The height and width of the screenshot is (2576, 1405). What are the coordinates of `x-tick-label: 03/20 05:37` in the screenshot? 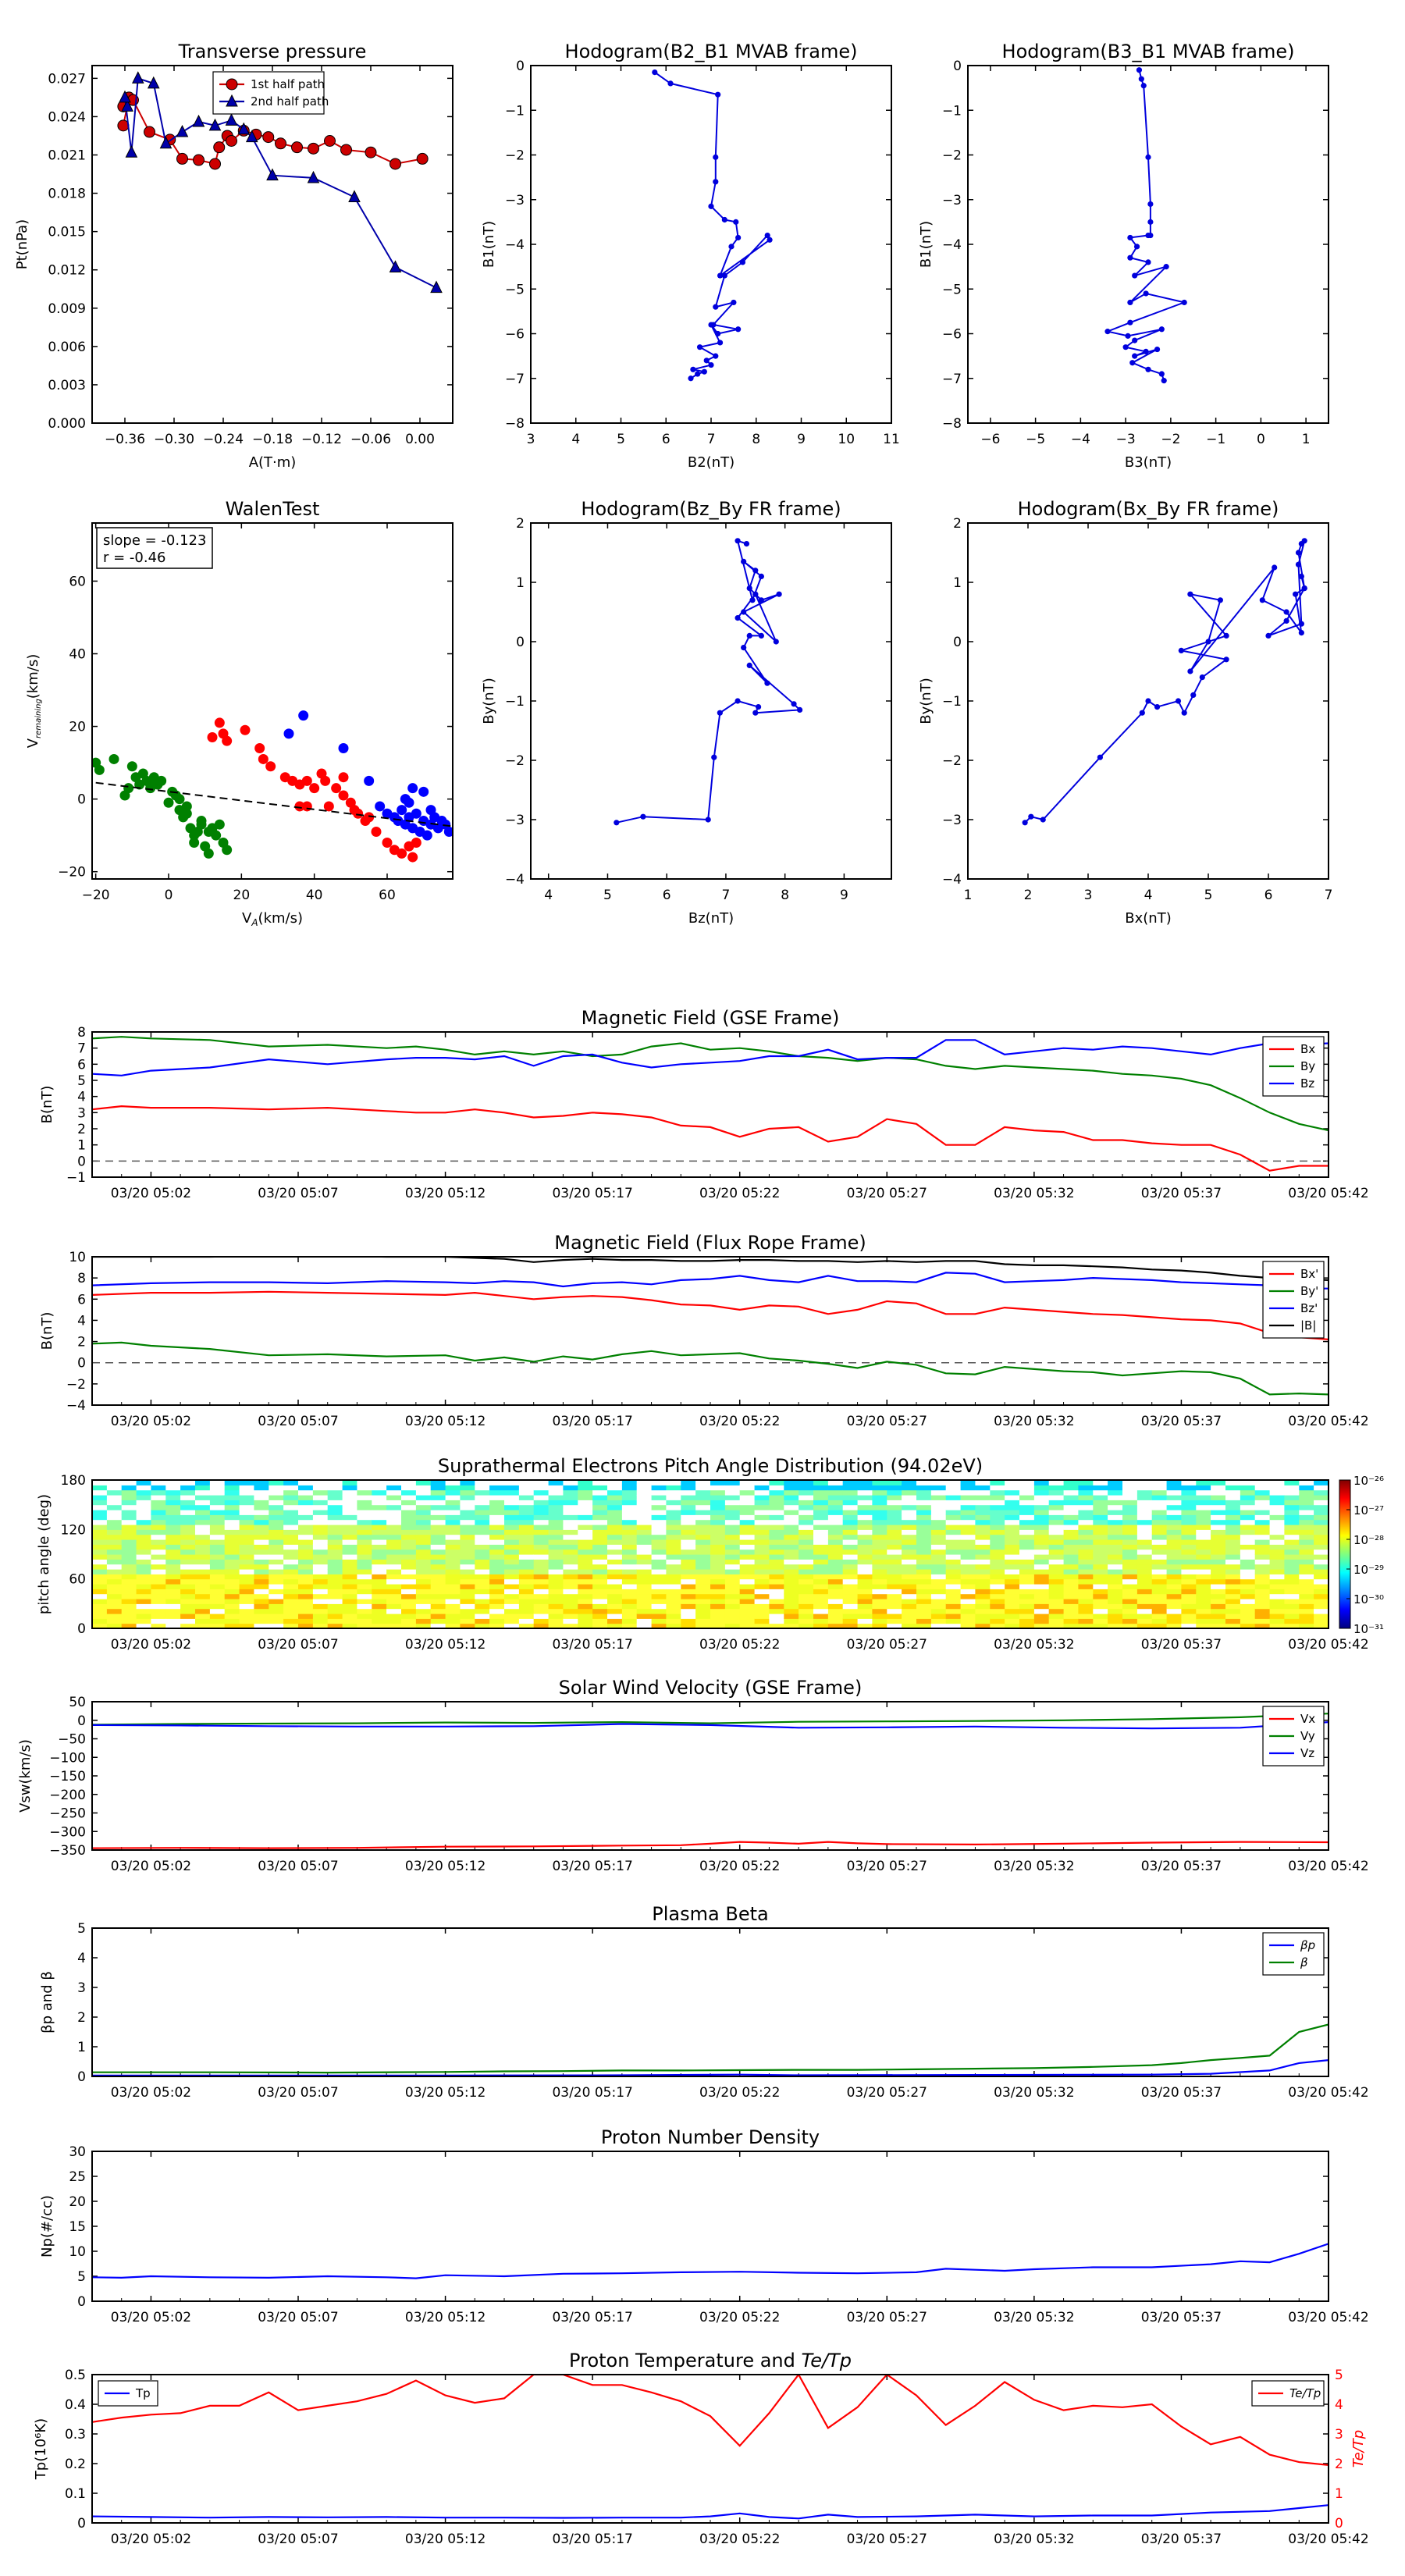 It's located at (1181, 1421).